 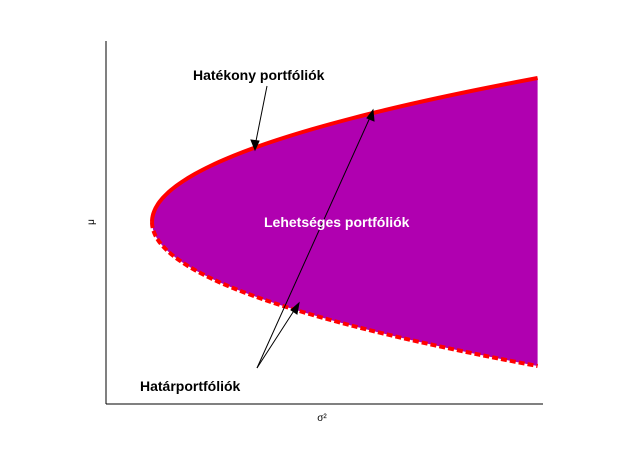 What do you see at coordinates (314, 240) in the screenshot?
I see `frontier-arrow-upper` at bounding box center [314, 240].